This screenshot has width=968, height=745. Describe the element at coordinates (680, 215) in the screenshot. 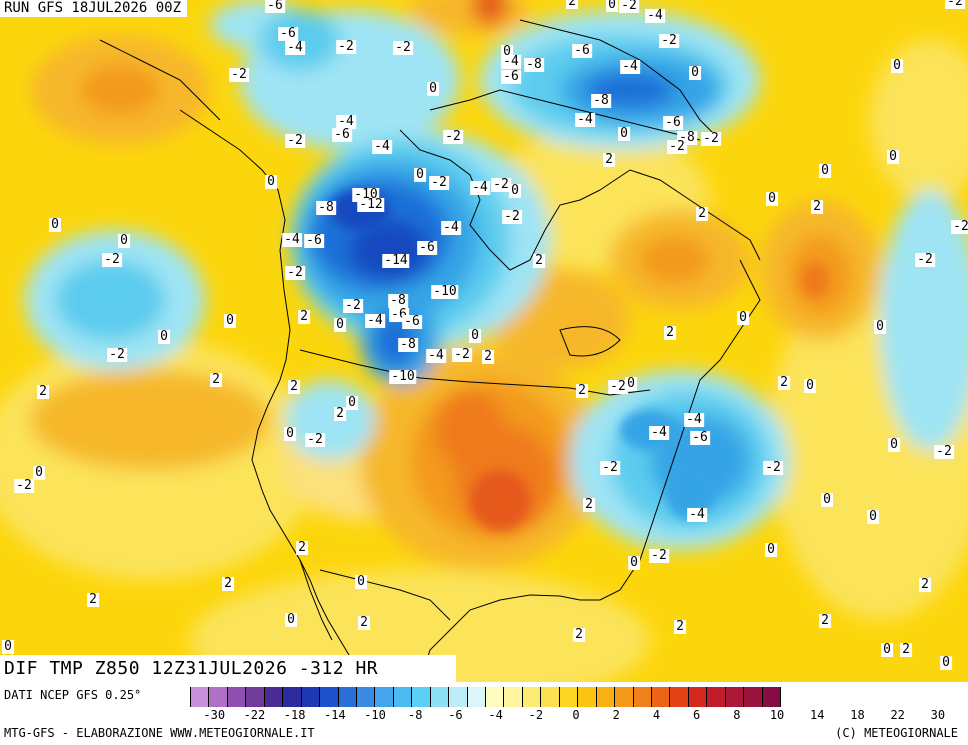

I see `labrador-coast` at that location.